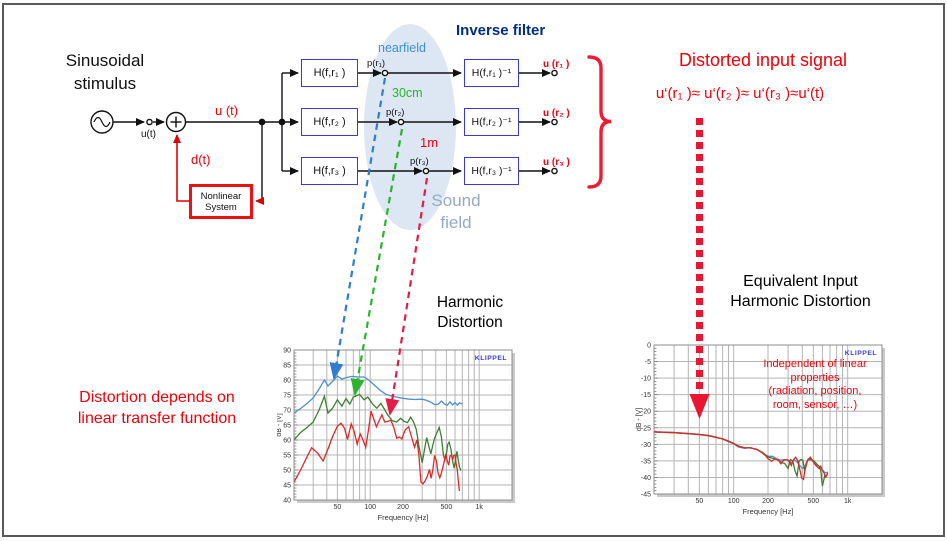  I want to click on depends-line2: linear transfer function, so click(157, 418).